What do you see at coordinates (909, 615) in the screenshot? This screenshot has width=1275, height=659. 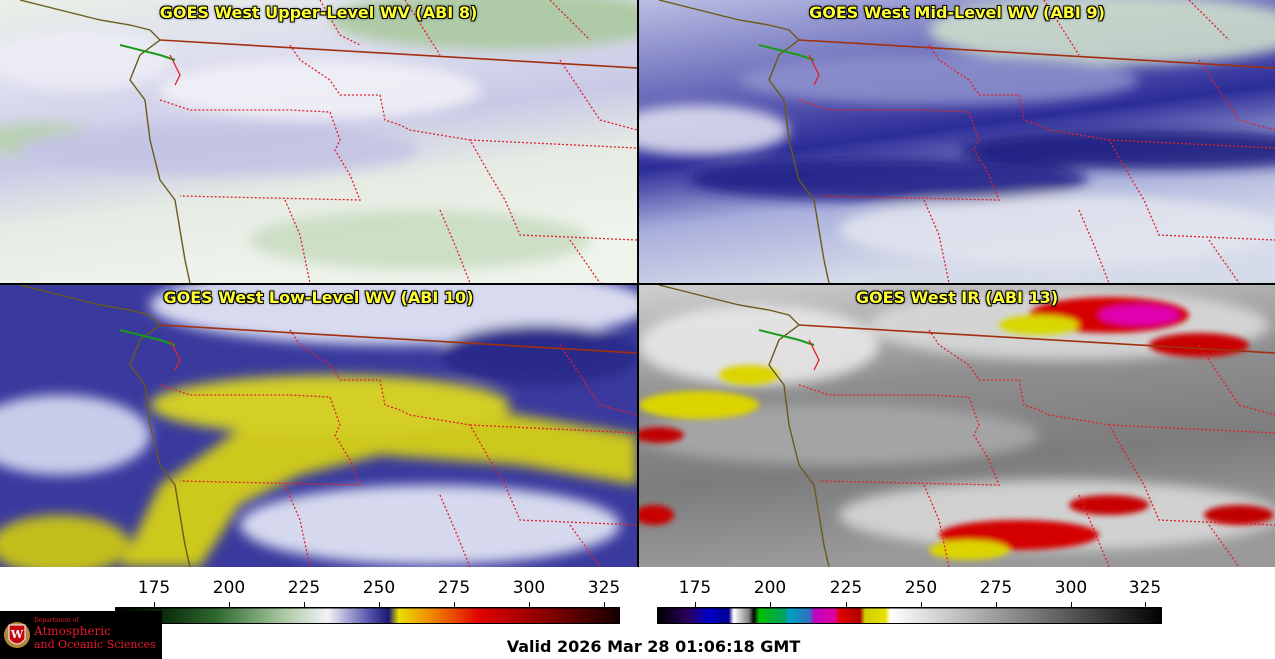 I see `colorbar-right` at bounding box center [909, 615].